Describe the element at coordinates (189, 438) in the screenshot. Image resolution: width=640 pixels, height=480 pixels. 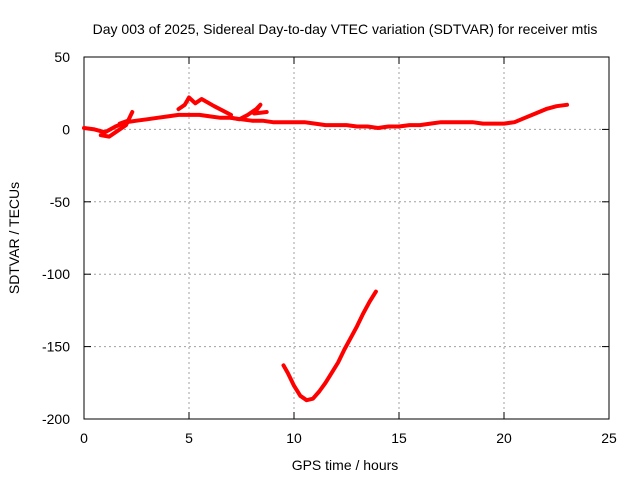
I see `x-tick-label: 5` at that location.